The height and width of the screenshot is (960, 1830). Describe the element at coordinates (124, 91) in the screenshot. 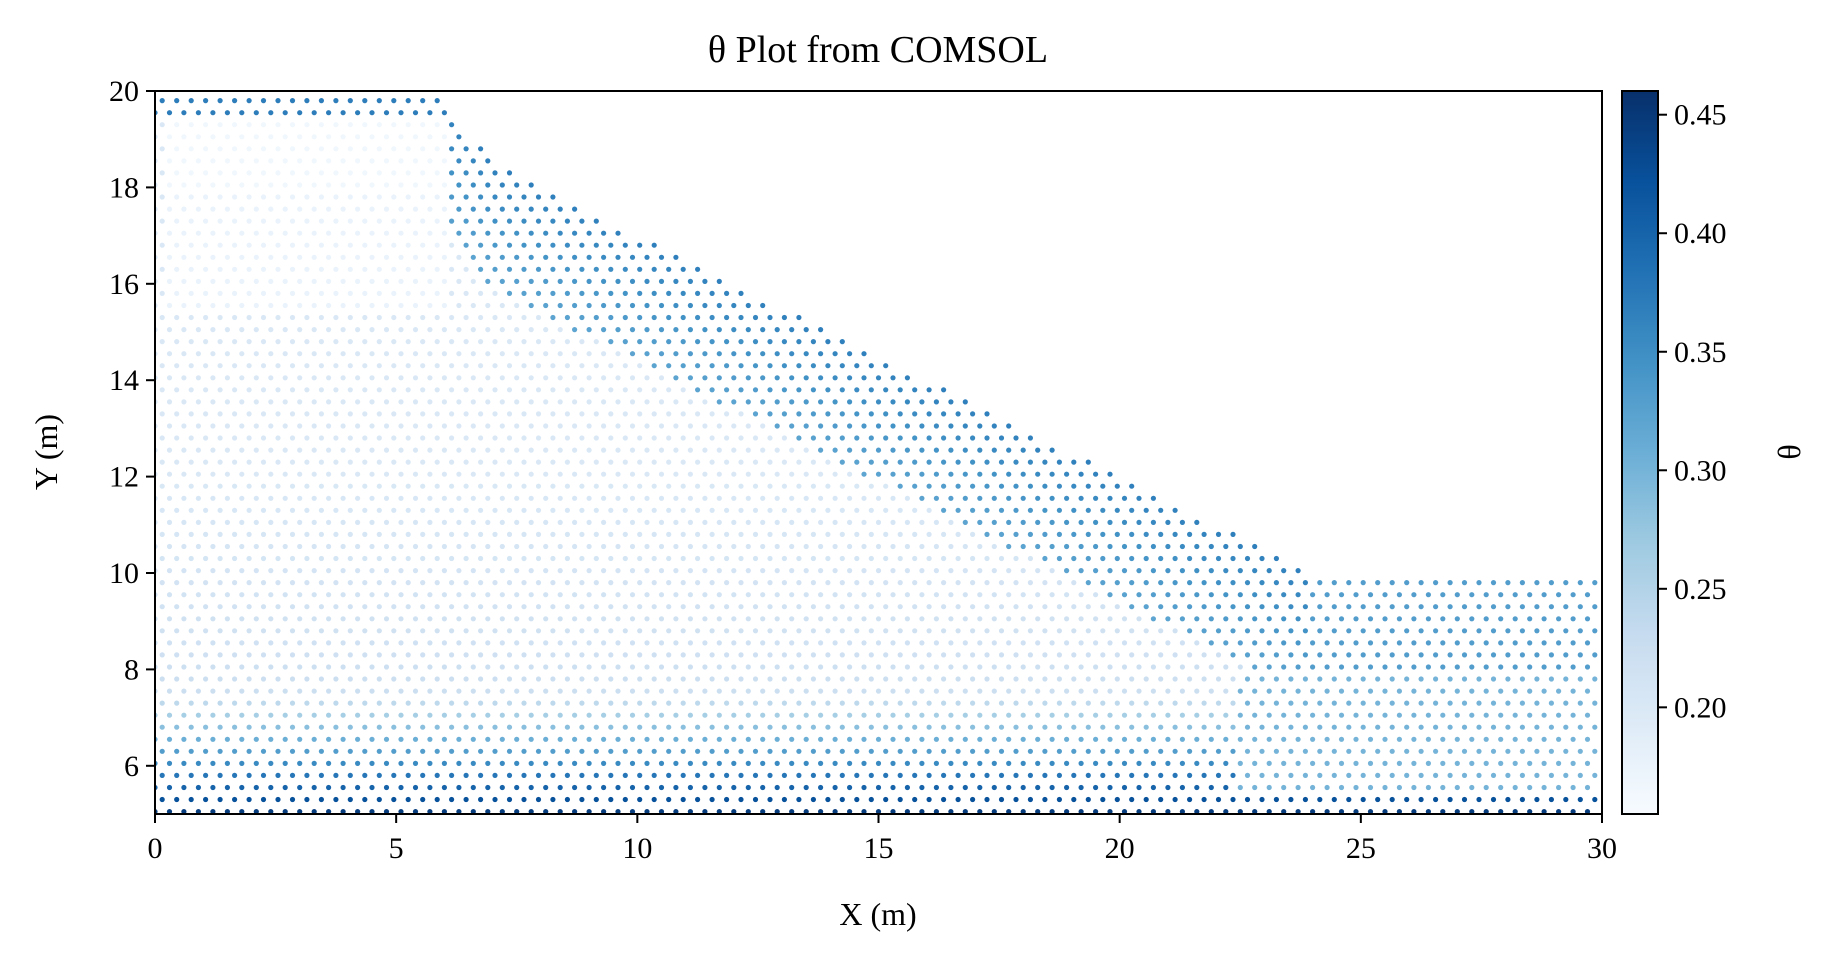

I see `y-tick-label: 20` at that location.